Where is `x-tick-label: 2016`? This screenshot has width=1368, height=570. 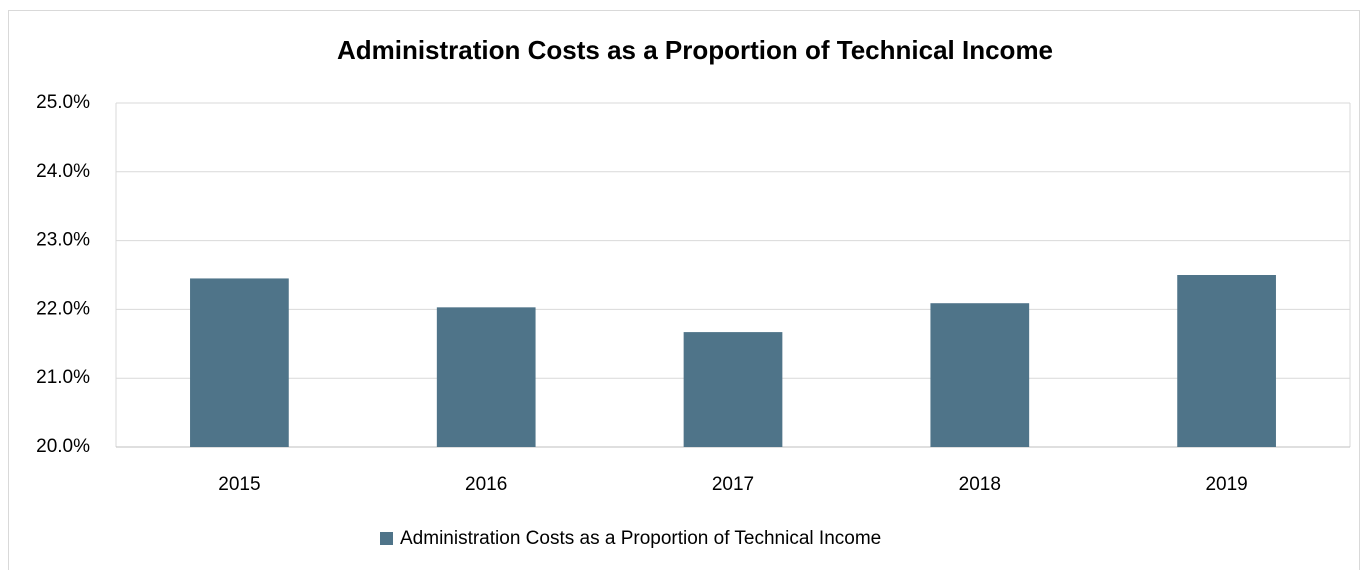 x-tick-label: 2016 is located at coordinates (486, 484).